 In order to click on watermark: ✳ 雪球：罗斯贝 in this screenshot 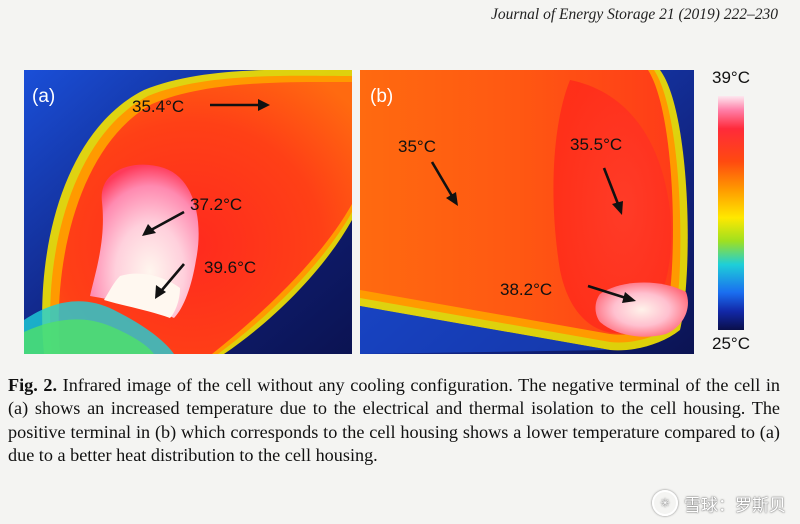, I will do `click(719, 503)`.